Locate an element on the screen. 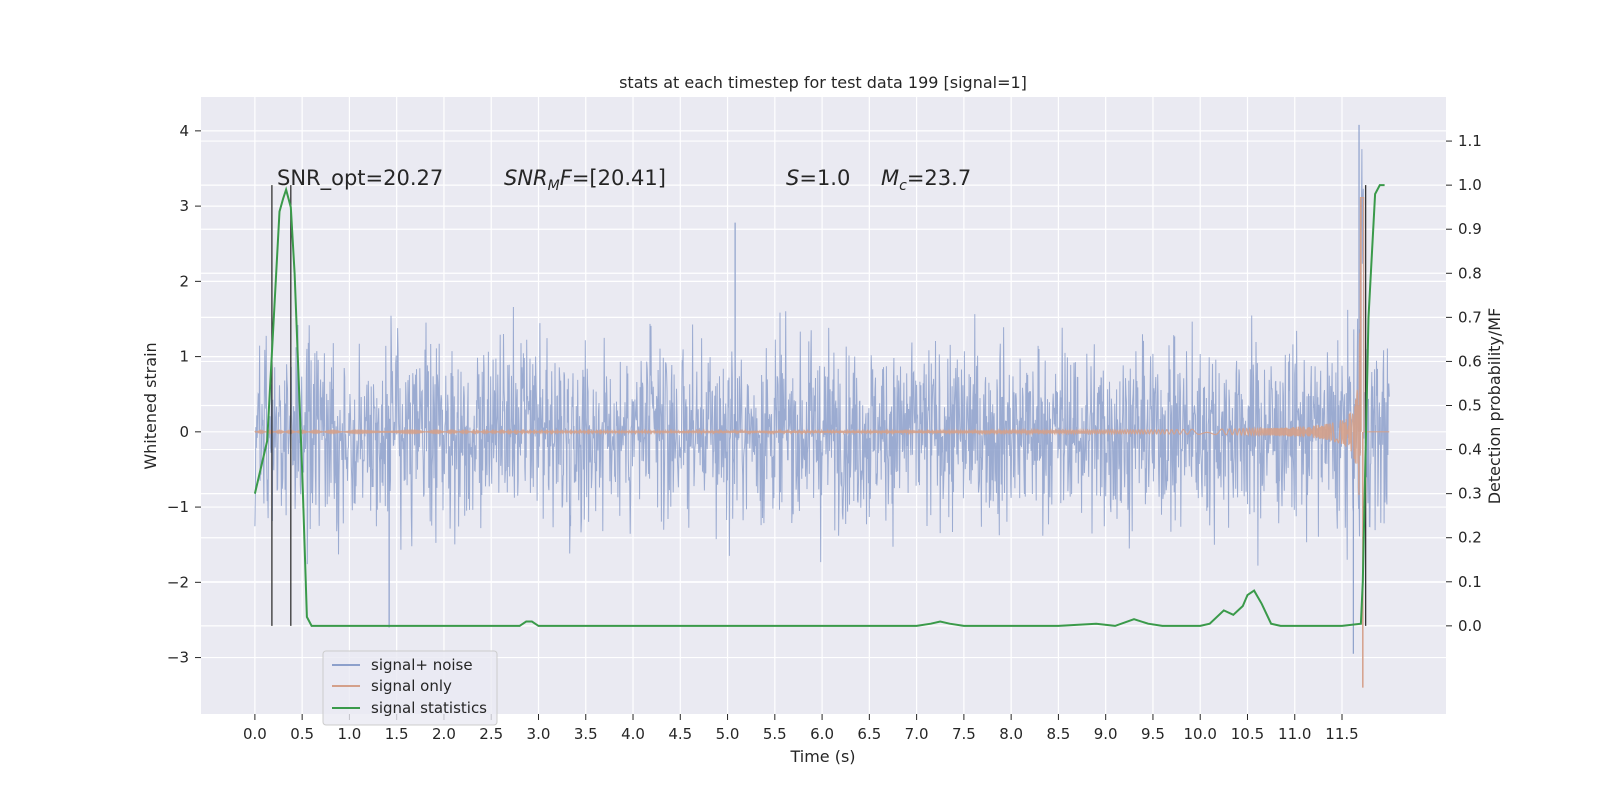 The image size is (1600, 800). legend-box is located at coordinates (410, 688).